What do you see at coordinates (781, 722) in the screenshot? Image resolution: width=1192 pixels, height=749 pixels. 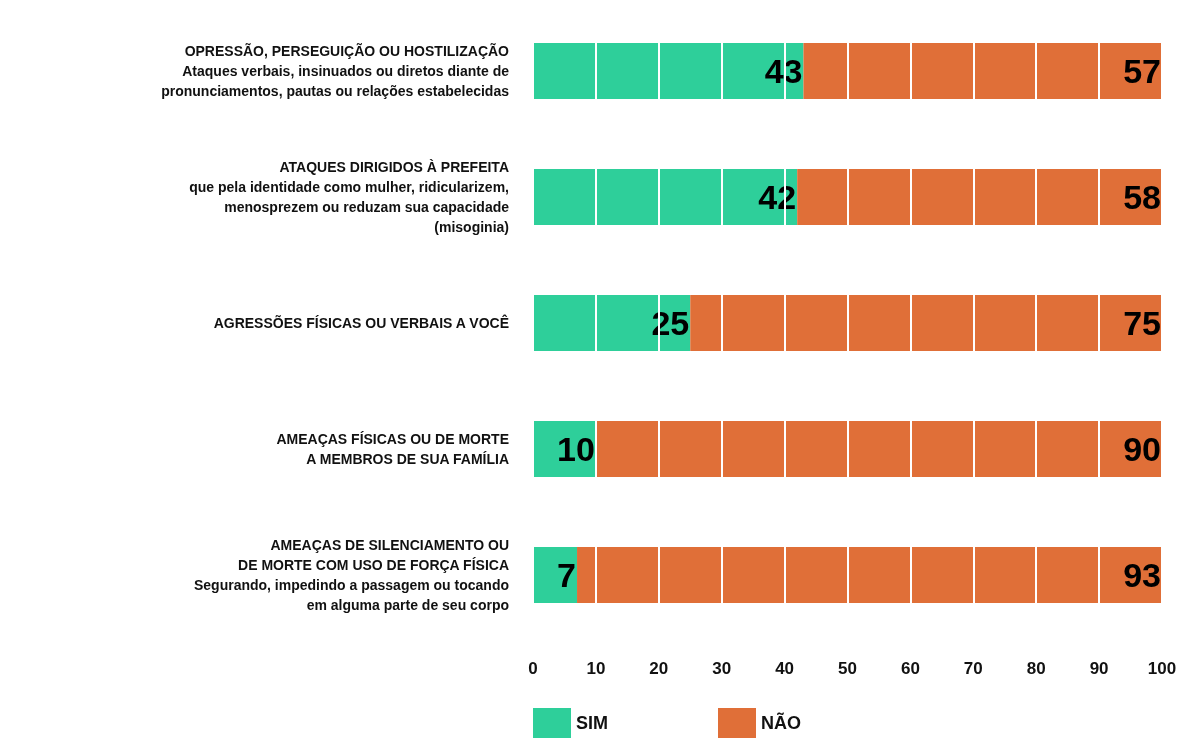 I see `legend-label: NÃO` at bounding box center [781, 722].